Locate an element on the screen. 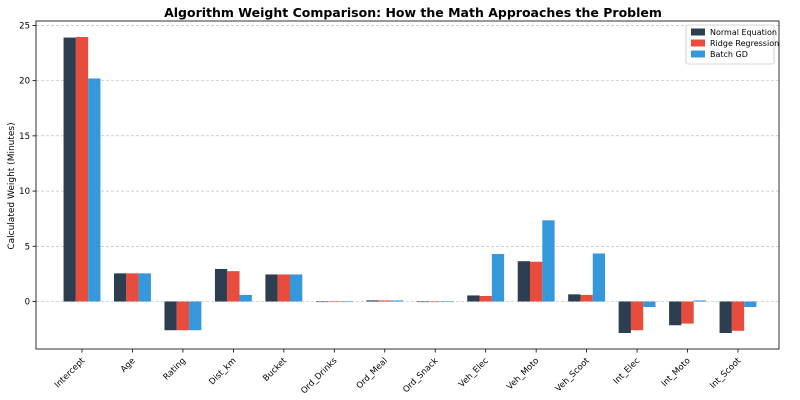 The image size is (800, 400). y-tick-label: 25 is located at coordinates (24, 26).